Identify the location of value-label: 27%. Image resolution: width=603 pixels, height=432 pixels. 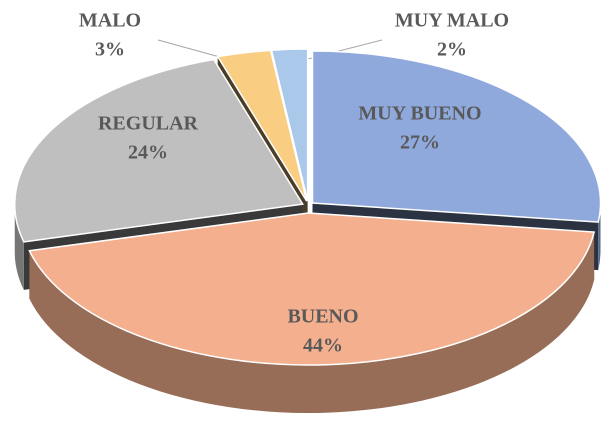
(420, 143).